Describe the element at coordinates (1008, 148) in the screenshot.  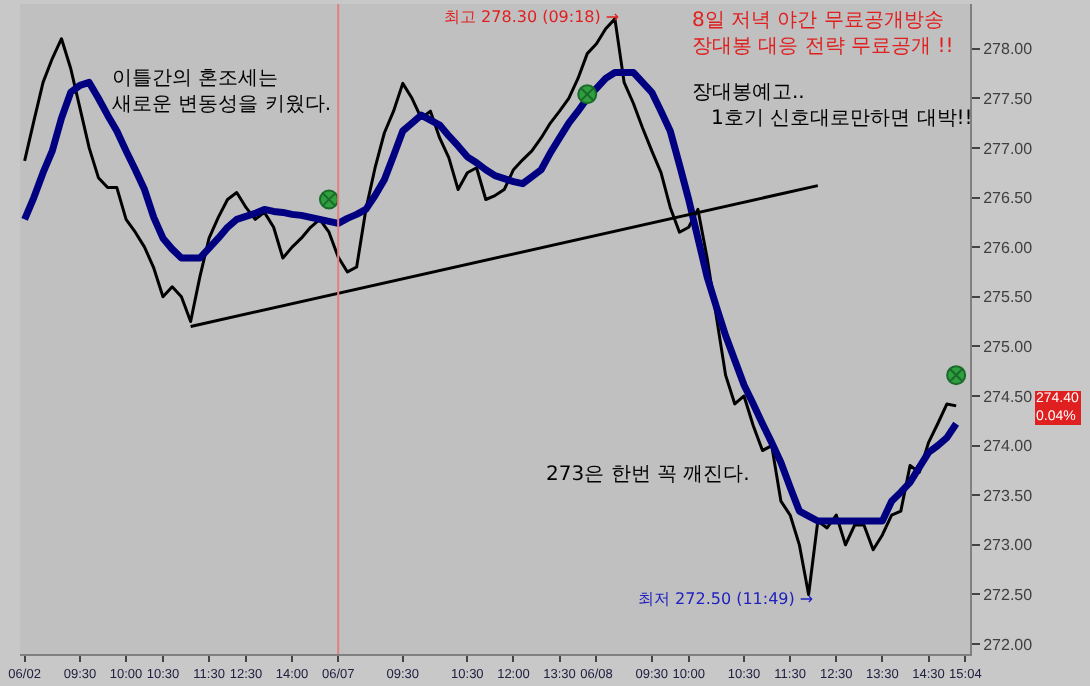
I see `y-tick-label: 277.00` at that location.